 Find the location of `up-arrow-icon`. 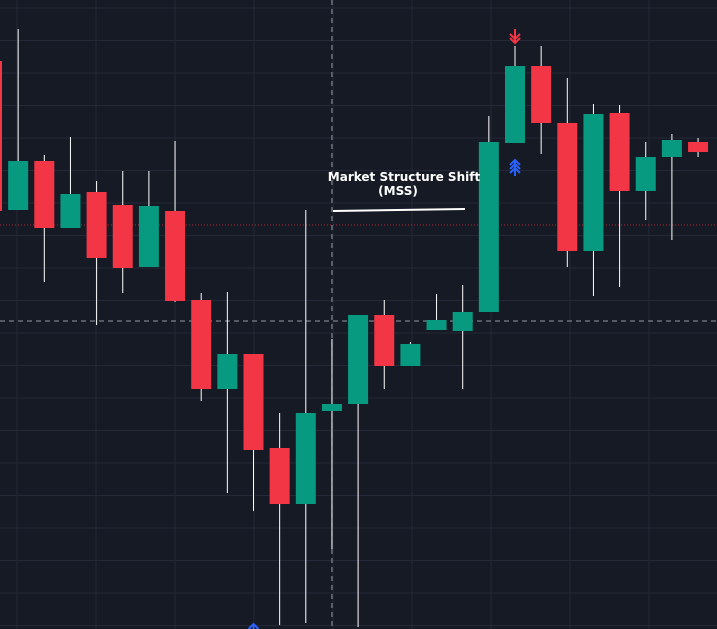

up-arrow-icon is located at coordinates (253, 625).